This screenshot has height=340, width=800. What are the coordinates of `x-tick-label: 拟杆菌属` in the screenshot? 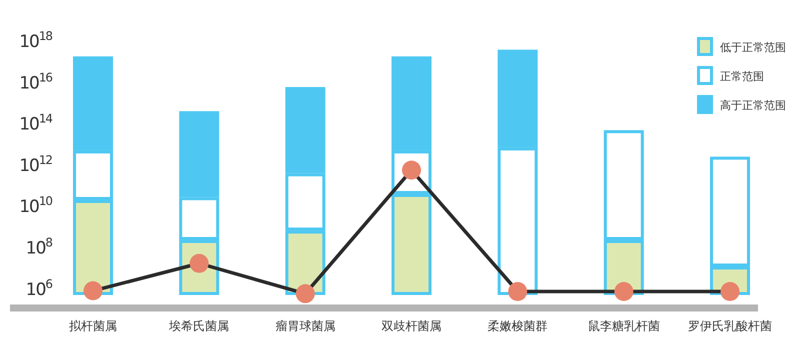 It's located at (93, 326).